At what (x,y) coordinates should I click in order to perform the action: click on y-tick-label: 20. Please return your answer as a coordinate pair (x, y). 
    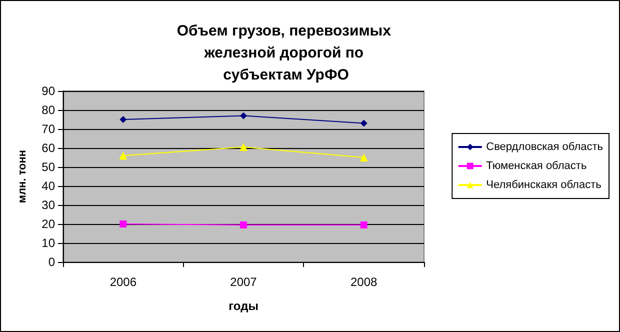
    Looking at the image, I should click on (49, 224).